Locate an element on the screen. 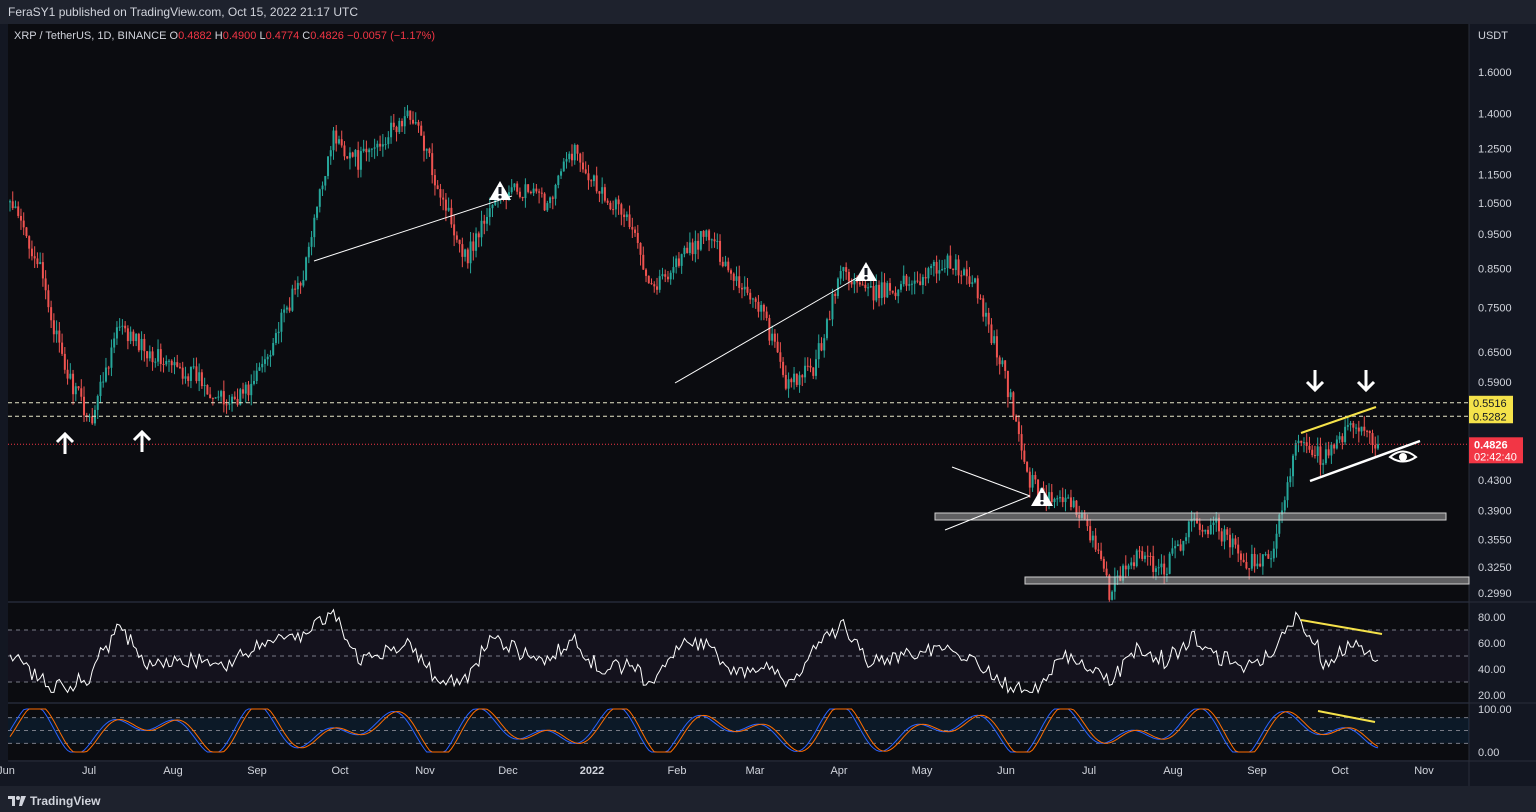 The image size is (1536, 812). high-value: 0.4900 is located at coordinates (239, 36).